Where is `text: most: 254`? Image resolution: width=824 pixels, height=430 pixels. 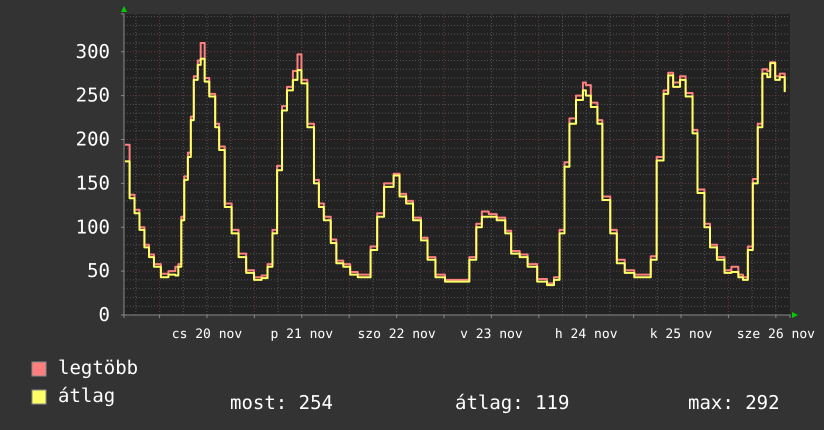 text: most: 254 is located at coordinates (281, 403).